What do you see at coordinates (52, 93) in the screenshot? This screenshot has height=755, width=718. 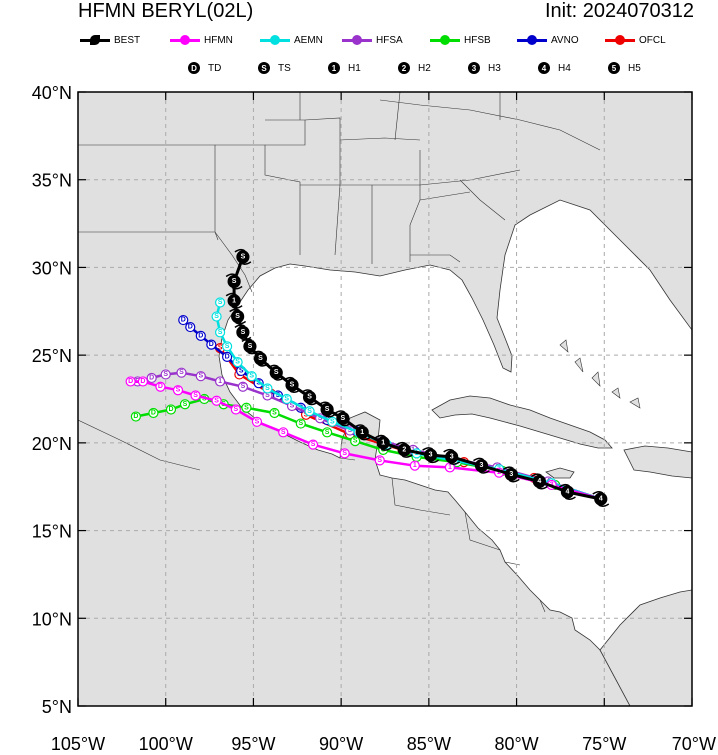 I see `y-tick-label: 40°N` at bounding box center [52, 93].